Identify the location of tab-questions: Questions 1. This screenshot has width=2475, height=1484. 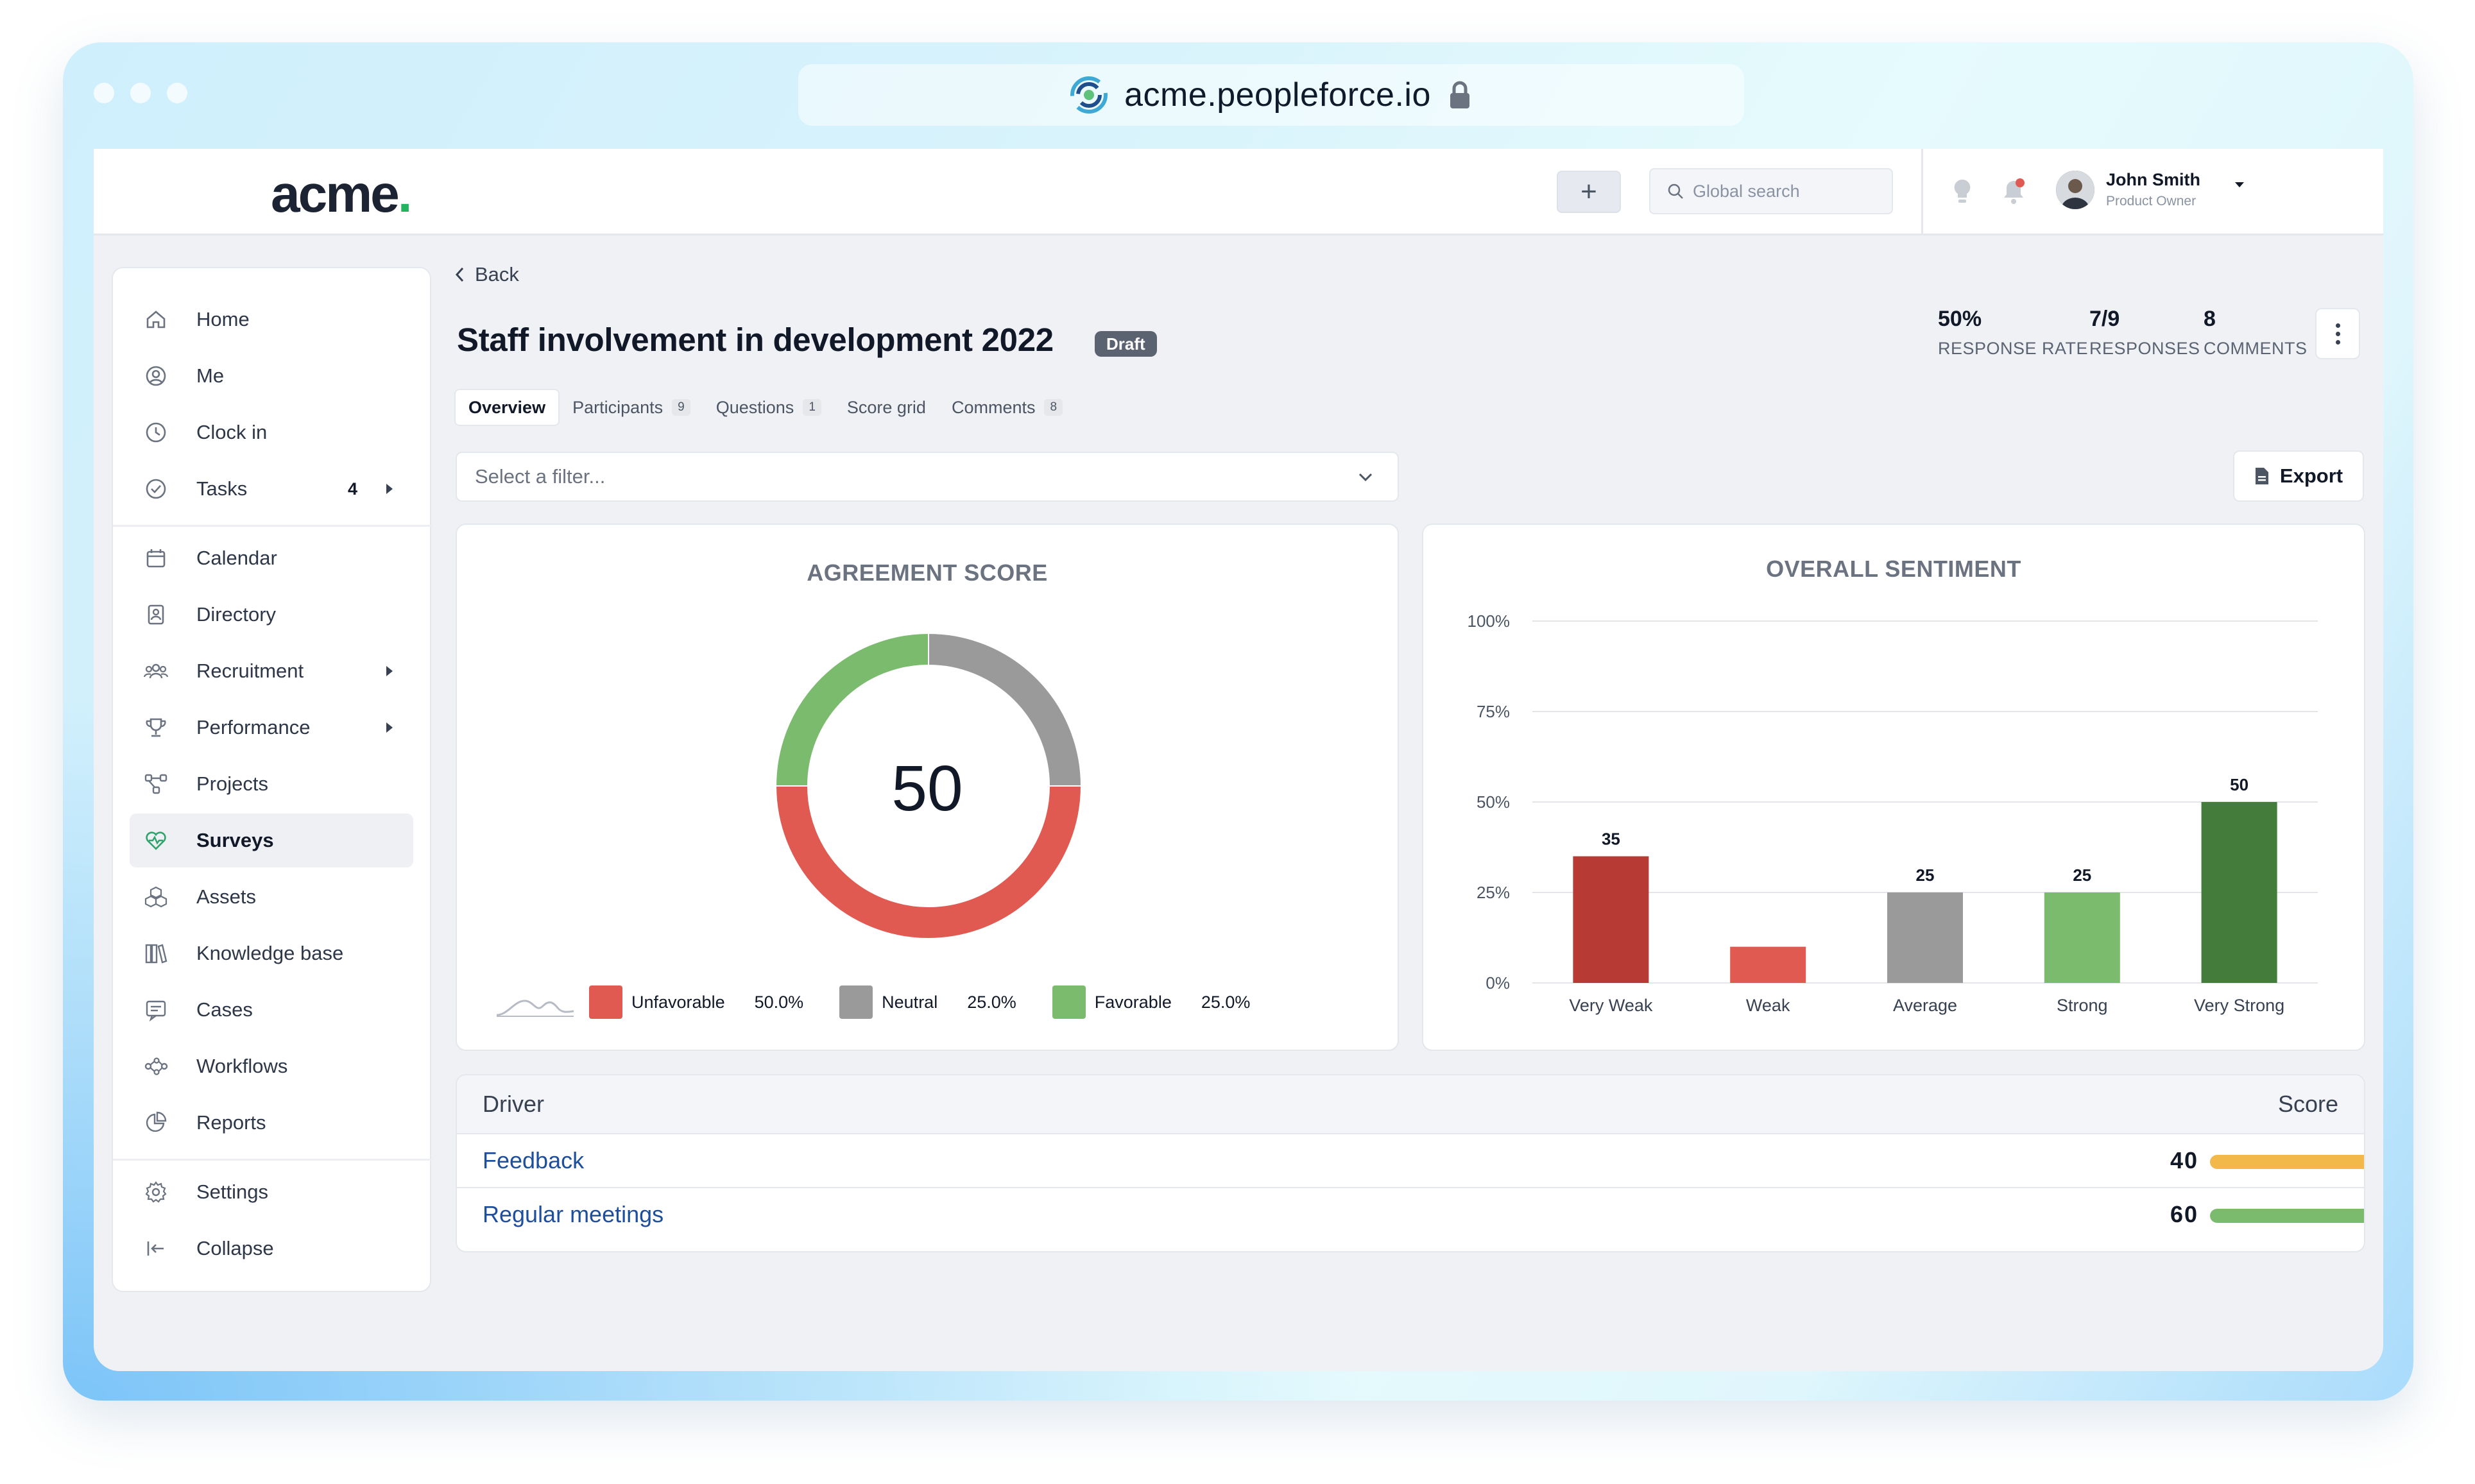
(768, 408).